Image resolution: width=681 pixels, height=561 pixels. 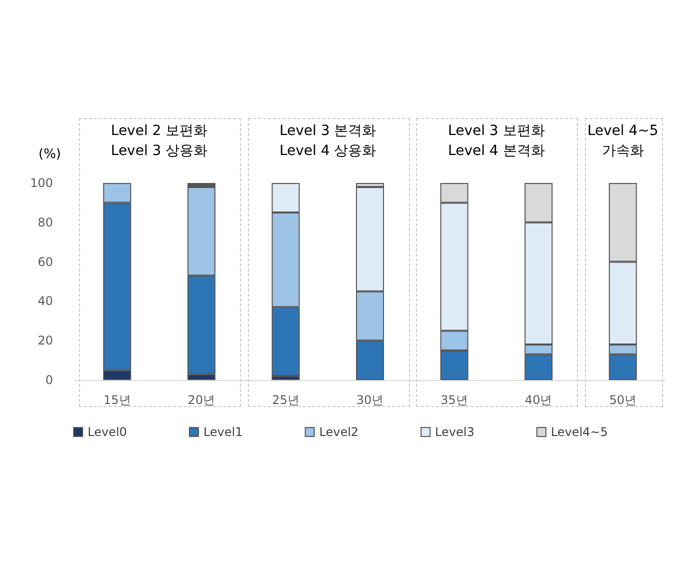 What do you see at coordinates (202, 400) in the screenshot?
I see `x-tick-label: 20년` at bounding box center [202, 400].